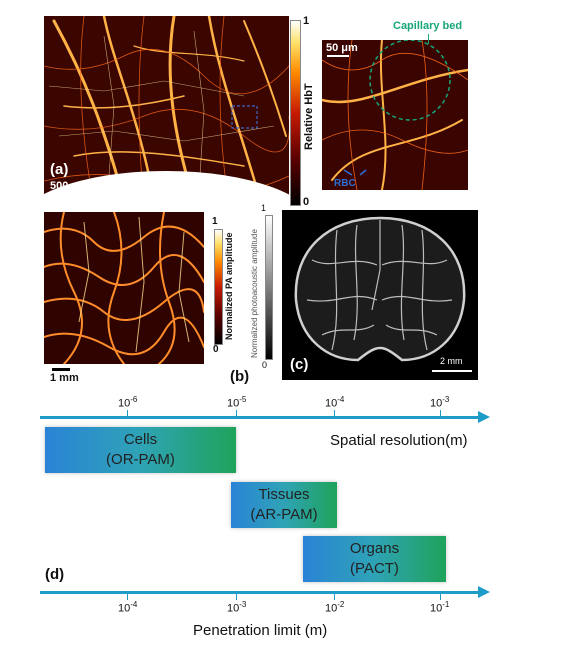  I want to click on panel-c-colorbar-title: Normalized photoacoustic amplitude, so click(254, 293).